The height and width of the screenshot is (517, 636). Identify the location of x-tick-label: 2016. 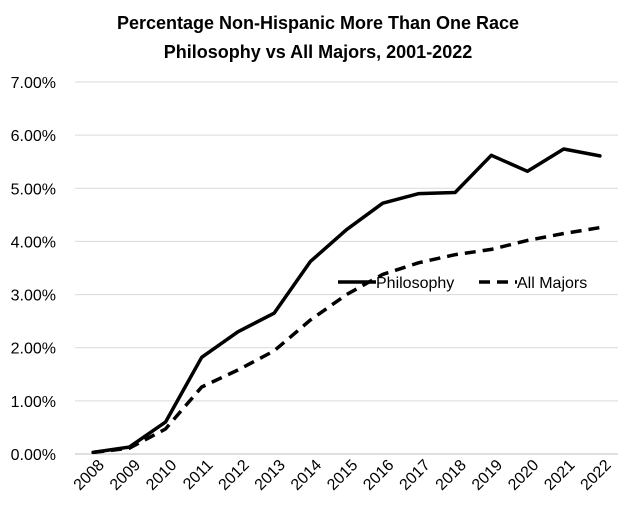
(378, 475).